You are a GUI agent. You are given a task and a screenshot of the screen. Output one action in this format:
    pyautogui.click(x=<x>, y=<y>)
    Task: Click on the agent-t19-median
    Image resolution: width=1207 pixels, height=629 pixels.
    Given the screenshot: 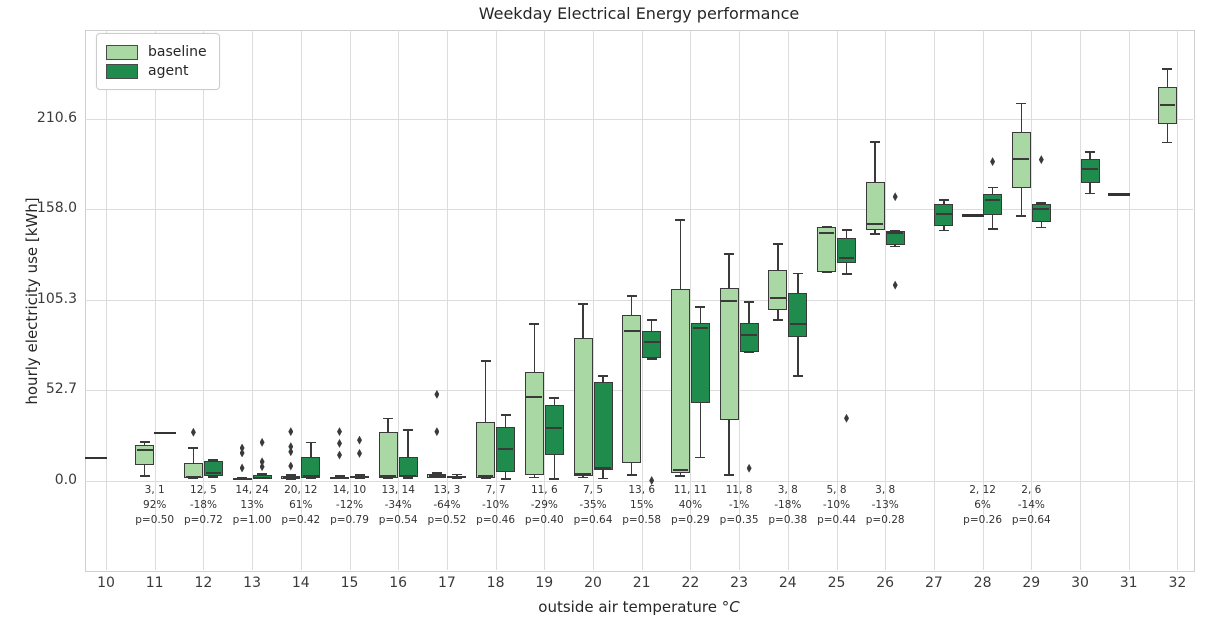 What is the action you would take?
    pyautogui.click(x=554, y=427)
    